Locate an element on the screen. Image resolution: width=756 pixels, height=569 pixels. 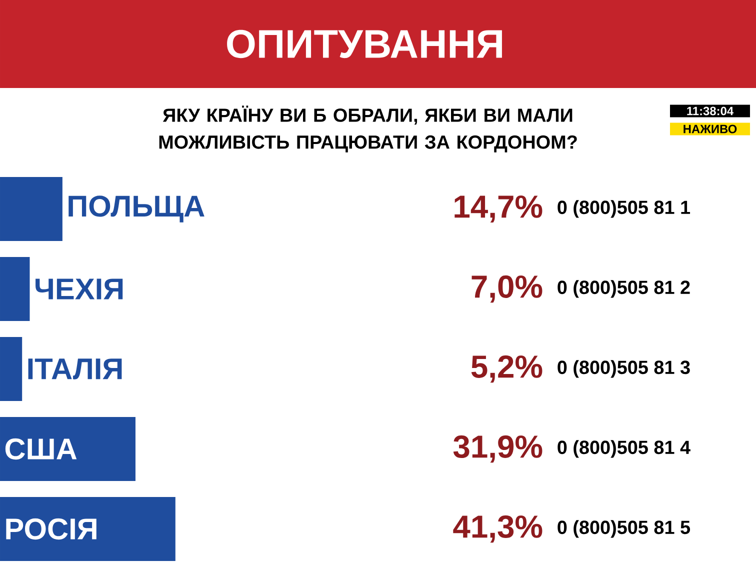
data-label: 14,7% is located at coordinates (498, 209).